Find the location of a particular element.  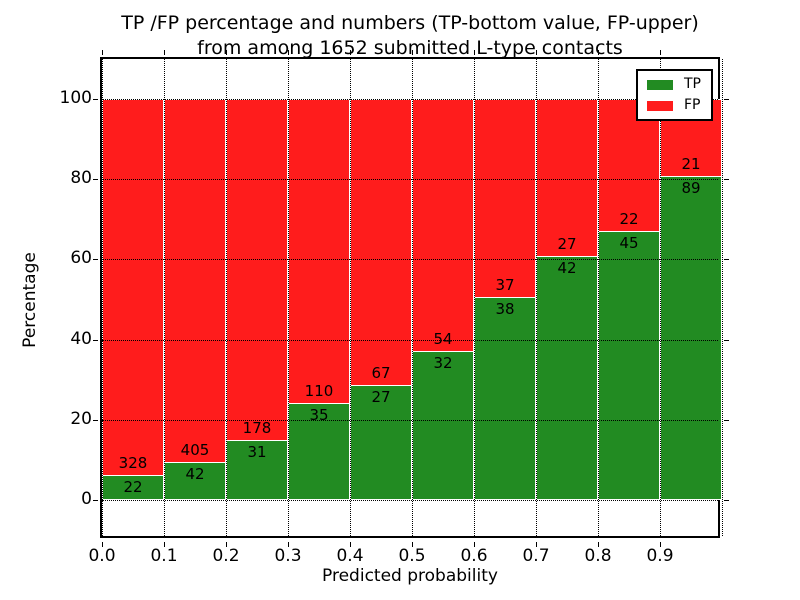

fp-value-label: 22 is located at coordinates (629, 218).